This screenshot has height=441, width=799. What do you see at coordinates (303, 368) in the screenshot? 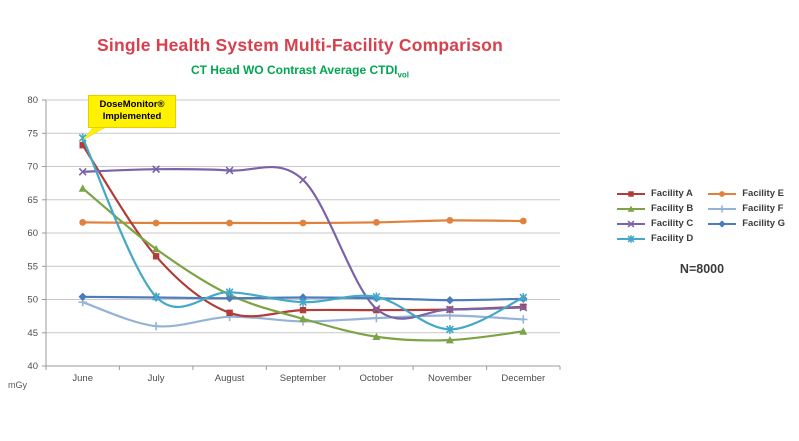
I see `x-axis-ticks` at bounding box center [303, 368].